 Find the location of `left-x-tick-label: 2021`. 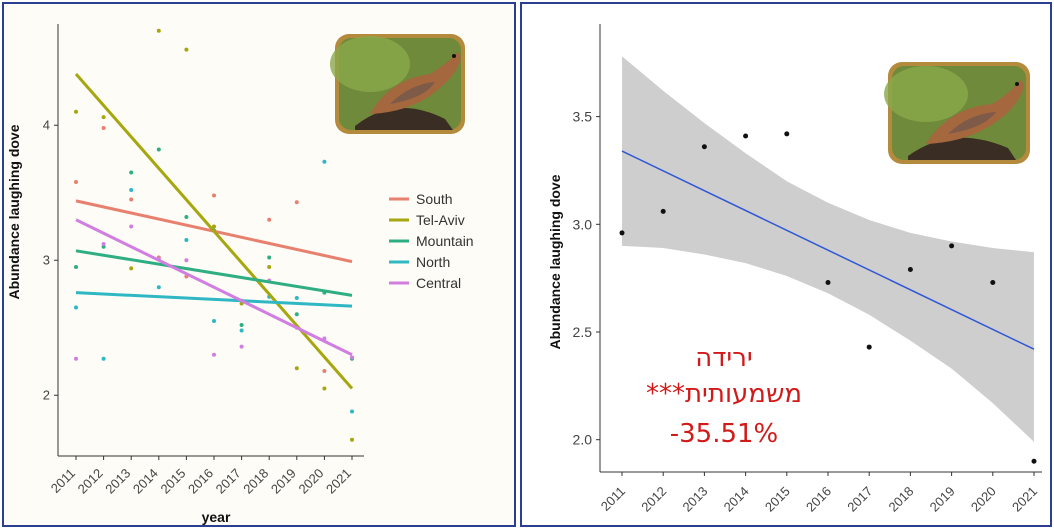

left-x-tick-label: 2021 is located at coordinates (338, 481).